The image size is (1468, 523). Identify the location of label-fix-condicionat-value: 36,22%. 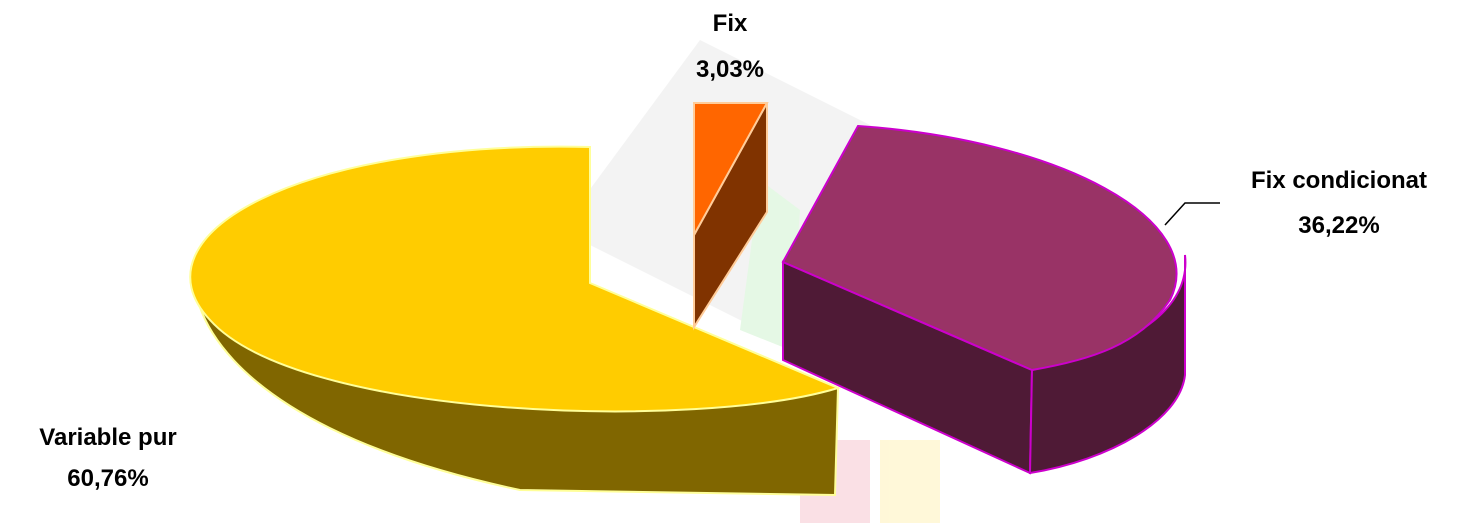
(1338, 225).